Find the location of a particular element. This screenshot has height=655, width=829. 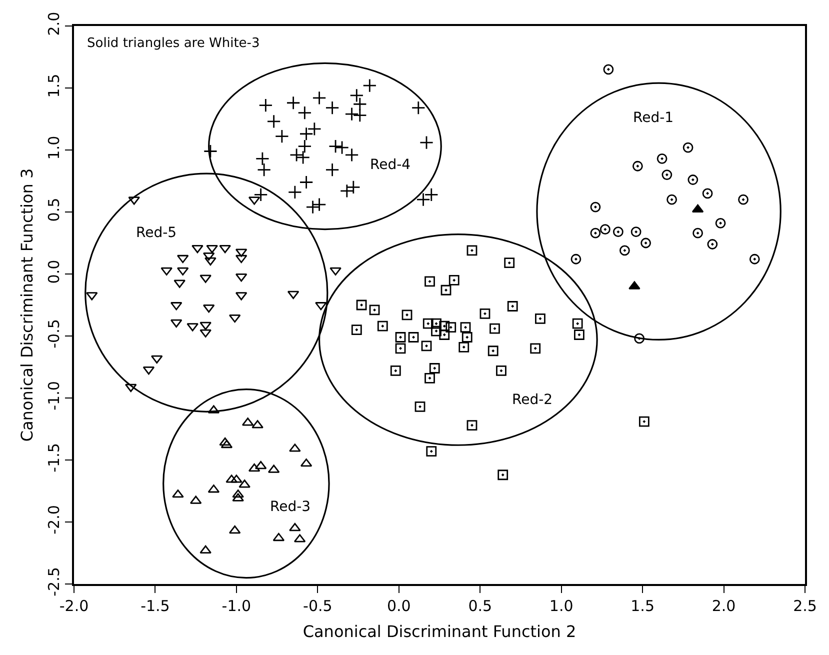

x-tick-label: -1.0 is located at coordinates (237, 606).